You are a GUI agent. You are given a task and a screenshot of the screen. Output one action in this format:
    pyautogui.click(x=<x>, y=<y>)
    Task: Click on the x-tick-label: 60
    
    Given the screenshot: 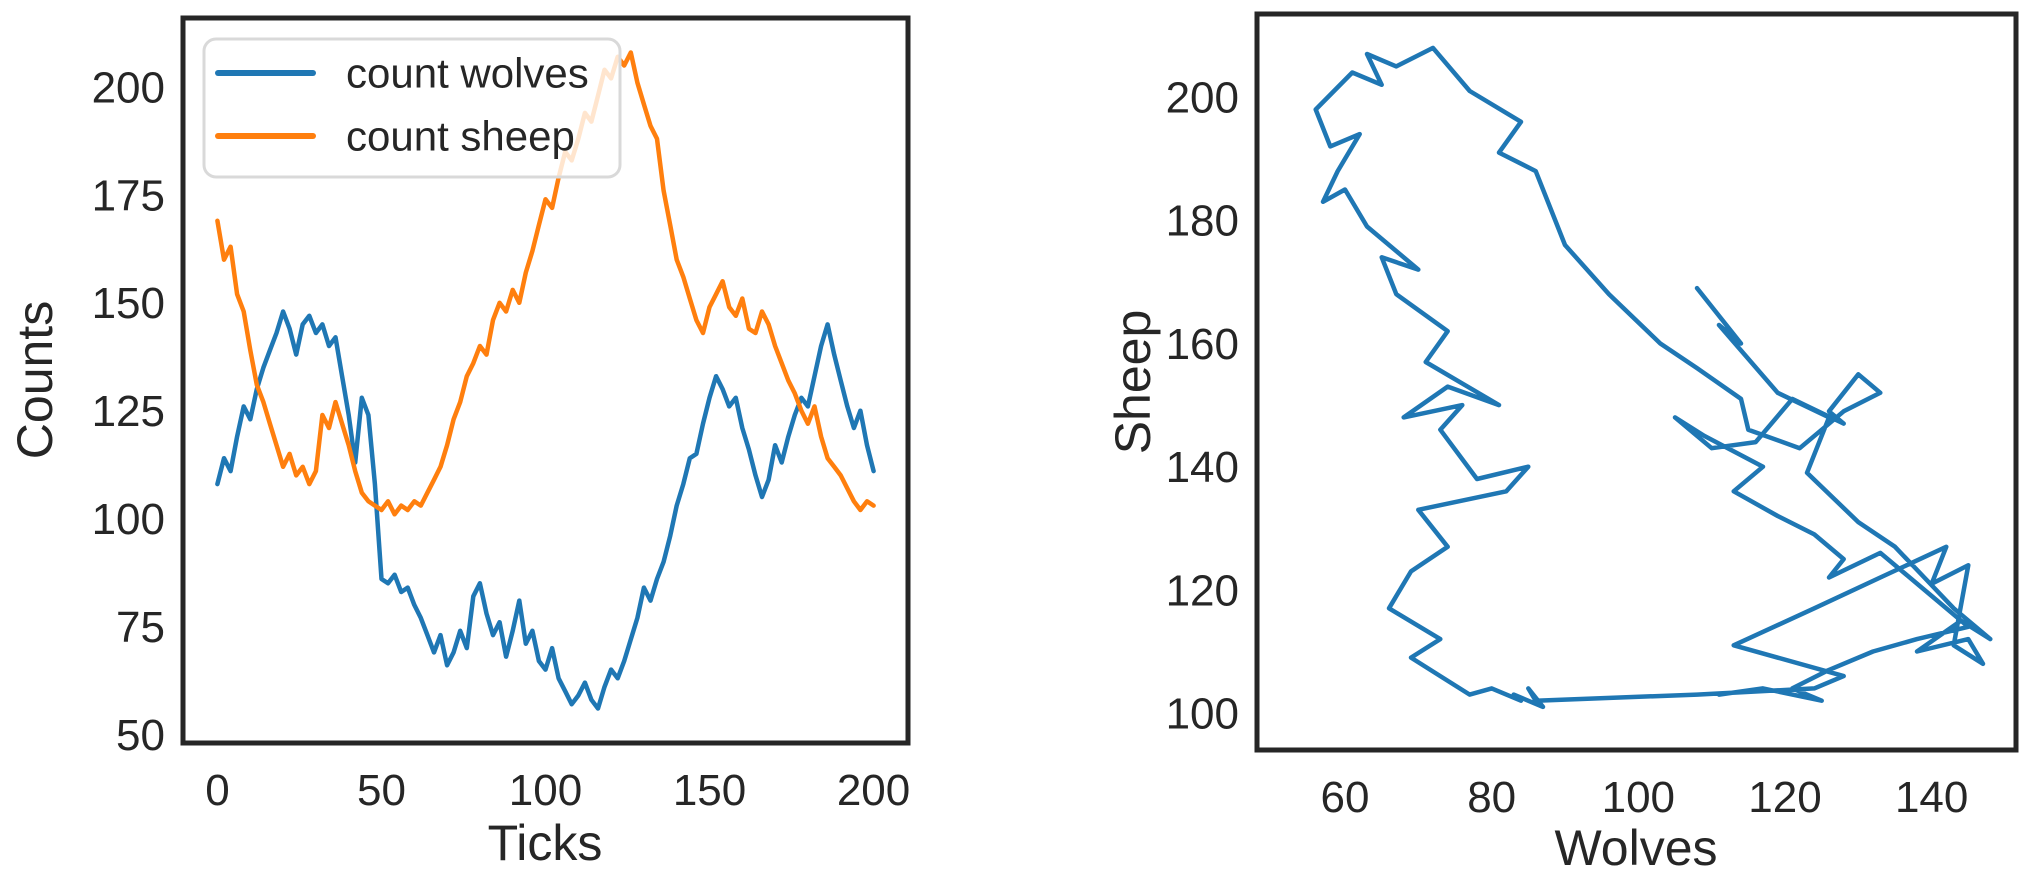 What is the action you would take?
    pyautogui.click(x=1345, y=797)
    